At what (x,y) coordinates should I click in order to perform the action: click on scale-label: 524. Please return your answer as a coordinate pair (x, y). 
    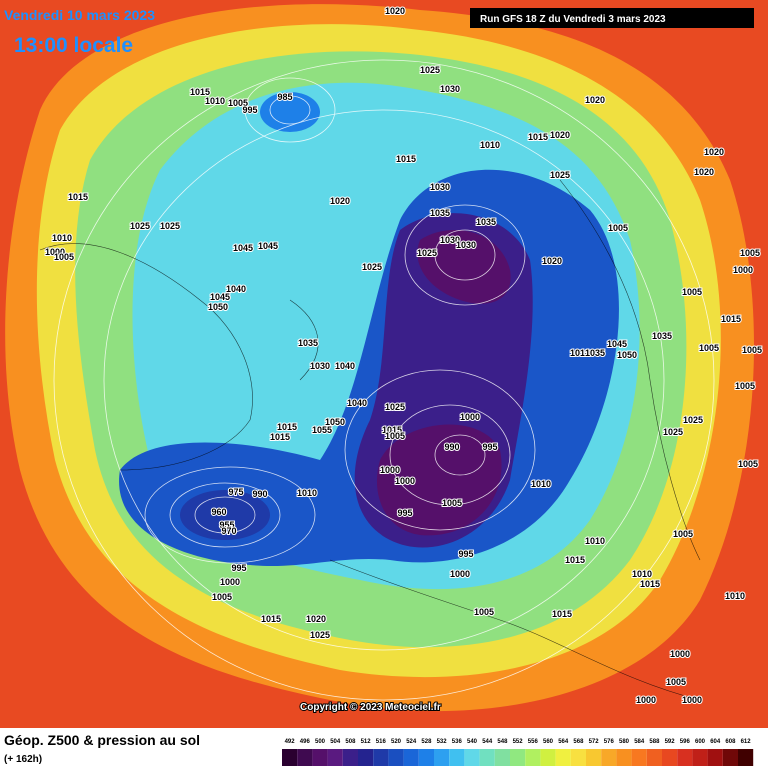
    Looking at the image, I should click on (411, 742).